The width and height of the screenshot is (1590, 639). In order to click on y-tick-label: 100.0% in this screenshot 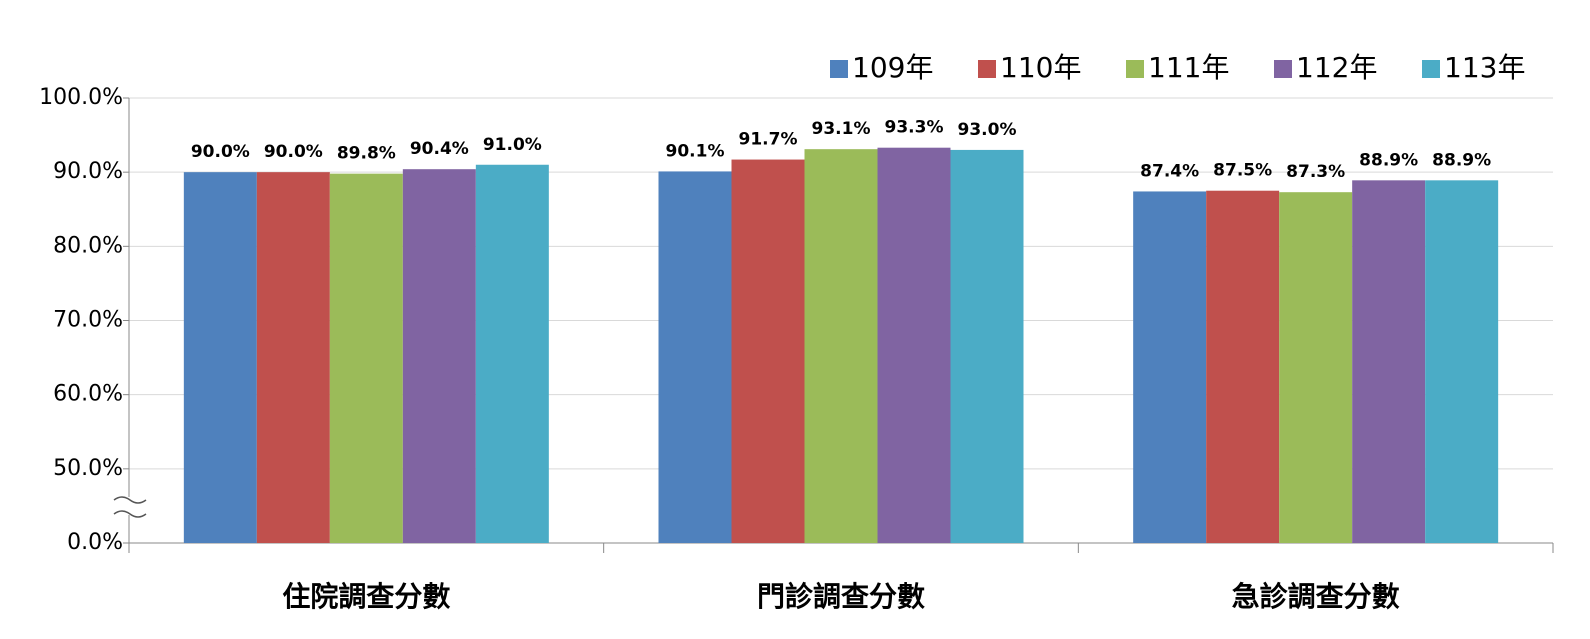, I will do `click(81, 97)`.